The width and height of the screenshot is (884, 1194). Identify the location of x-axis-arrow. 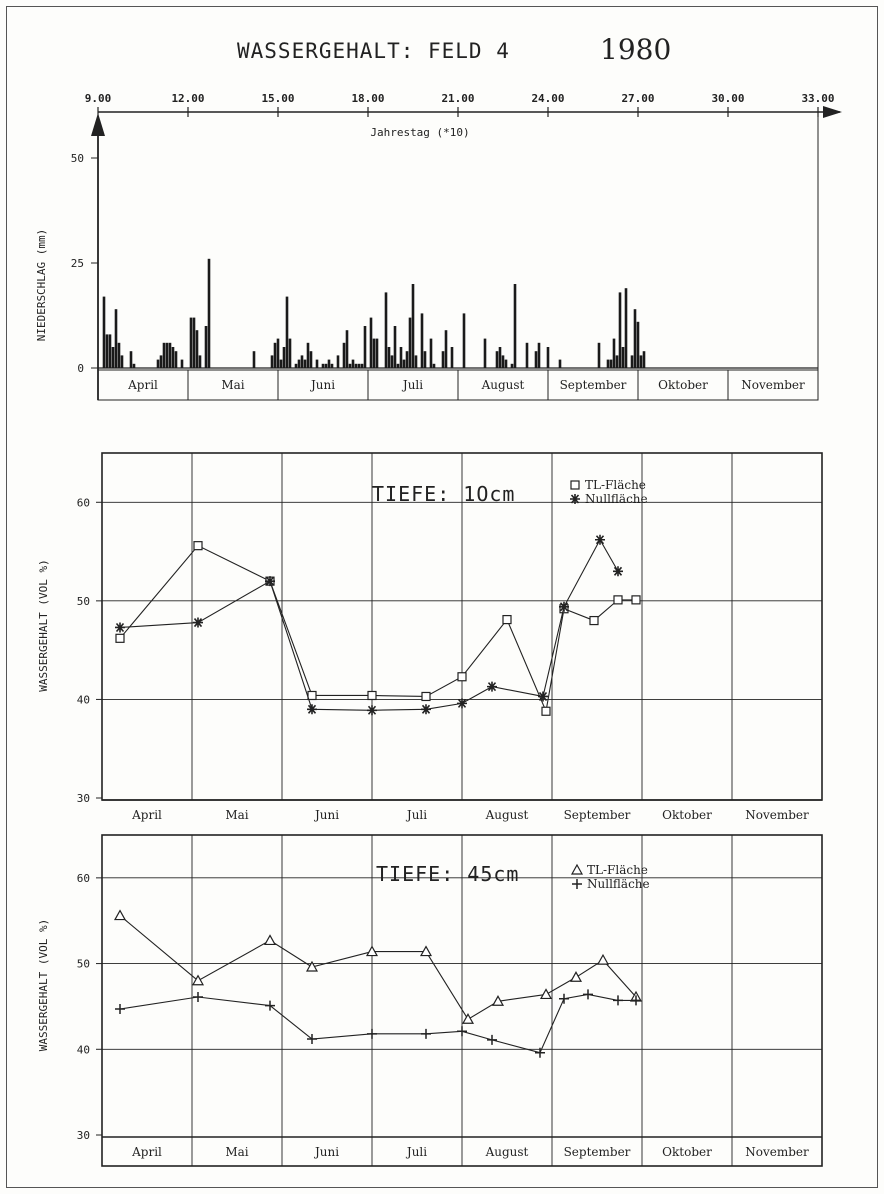
(832, 112).